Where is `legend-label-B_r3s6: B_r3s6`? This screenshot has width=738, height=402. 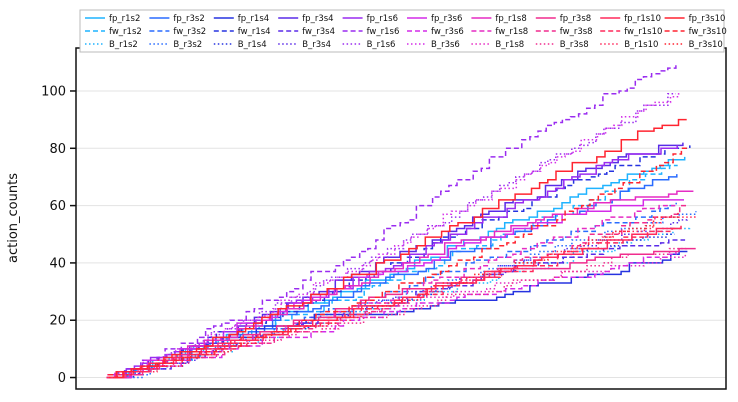 legend-label-B_r3s6: B_r3s6 is located at coordinates (445, 45).